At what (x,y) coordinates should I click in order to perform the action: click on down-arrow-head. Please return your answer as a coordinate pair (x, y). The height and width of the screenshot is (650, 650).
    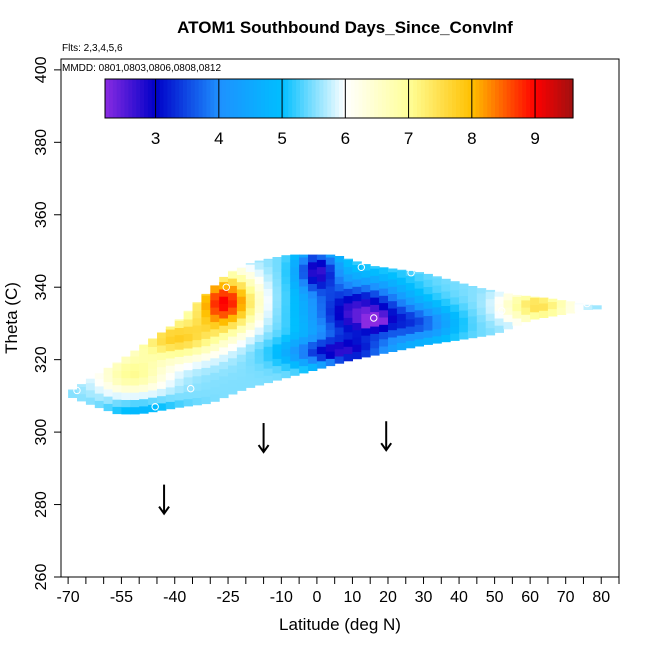
    Looking at the image, I should click on (164, 511).